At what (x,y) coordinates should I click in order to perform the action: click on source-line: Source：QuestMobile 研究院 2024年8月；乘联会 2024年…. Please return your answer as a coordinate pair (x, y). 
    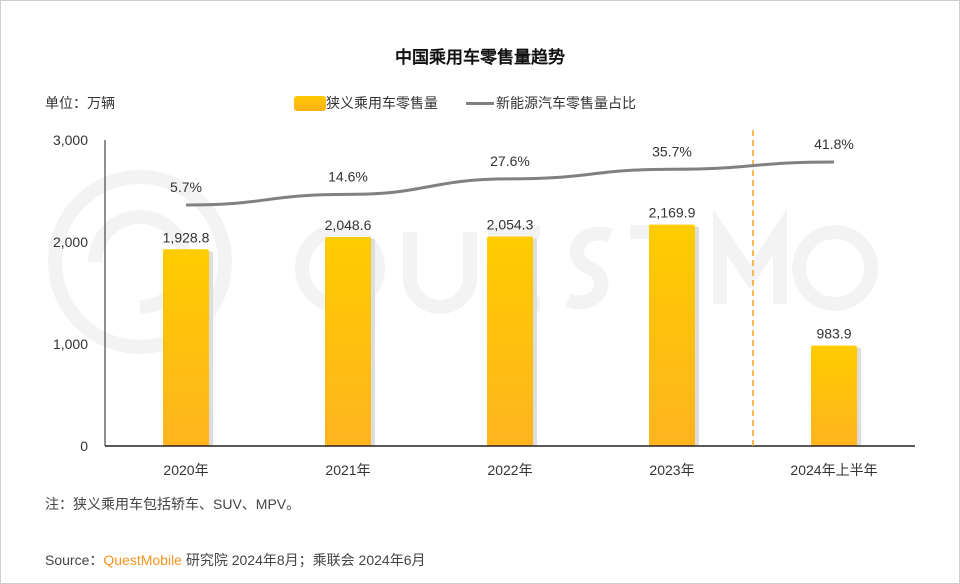
    Looking at the image, I should click on (235, 560).